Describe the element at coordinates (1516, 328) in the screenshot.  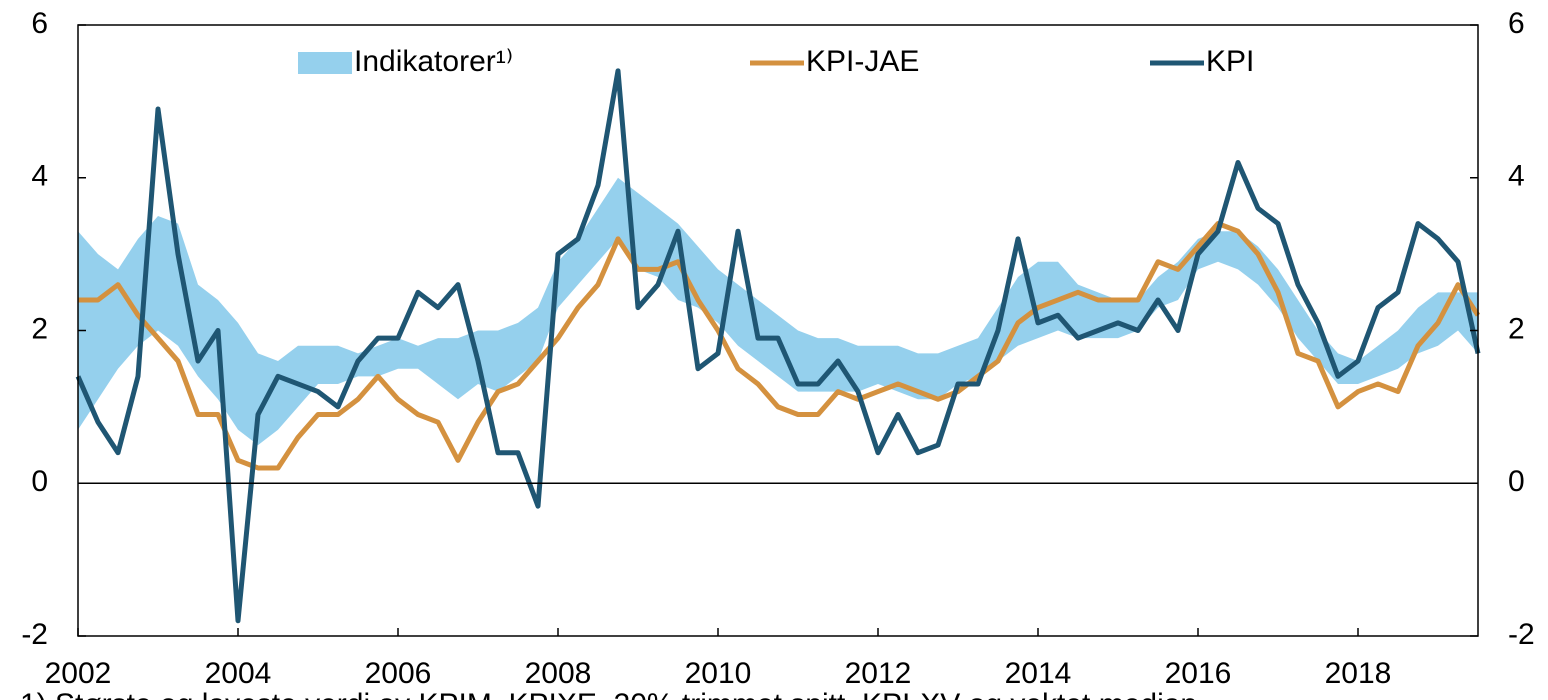
I see `y2-tick-label: 2` at that location.